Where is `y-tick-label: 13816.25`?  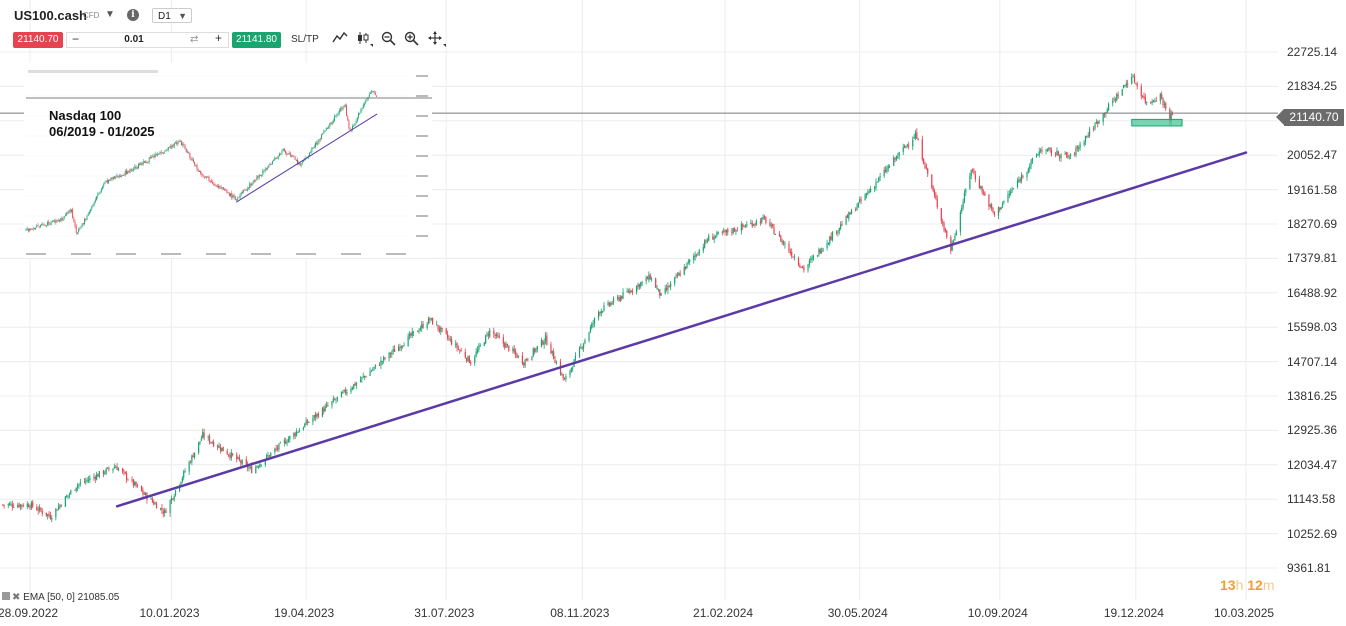 y-tick-label: 13816.25 is located at coordinates (1312, 396).